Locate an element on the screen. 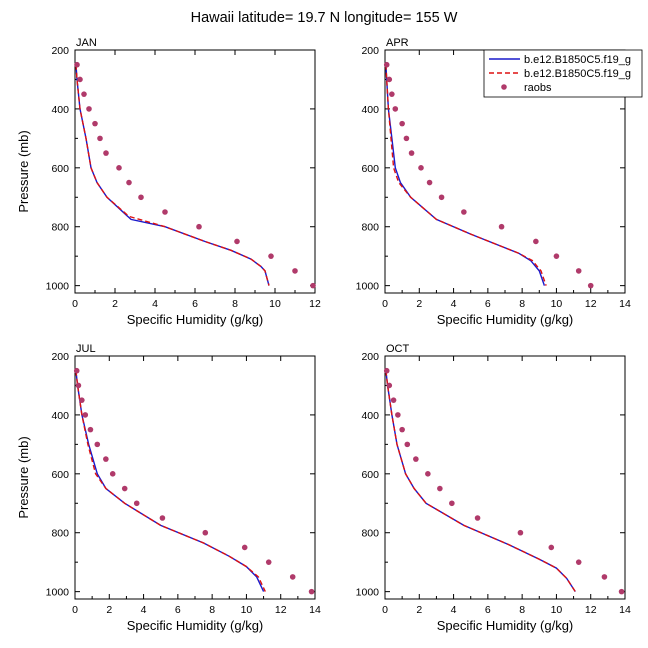  legend-label: raobs is located at coordinates (538, 88).